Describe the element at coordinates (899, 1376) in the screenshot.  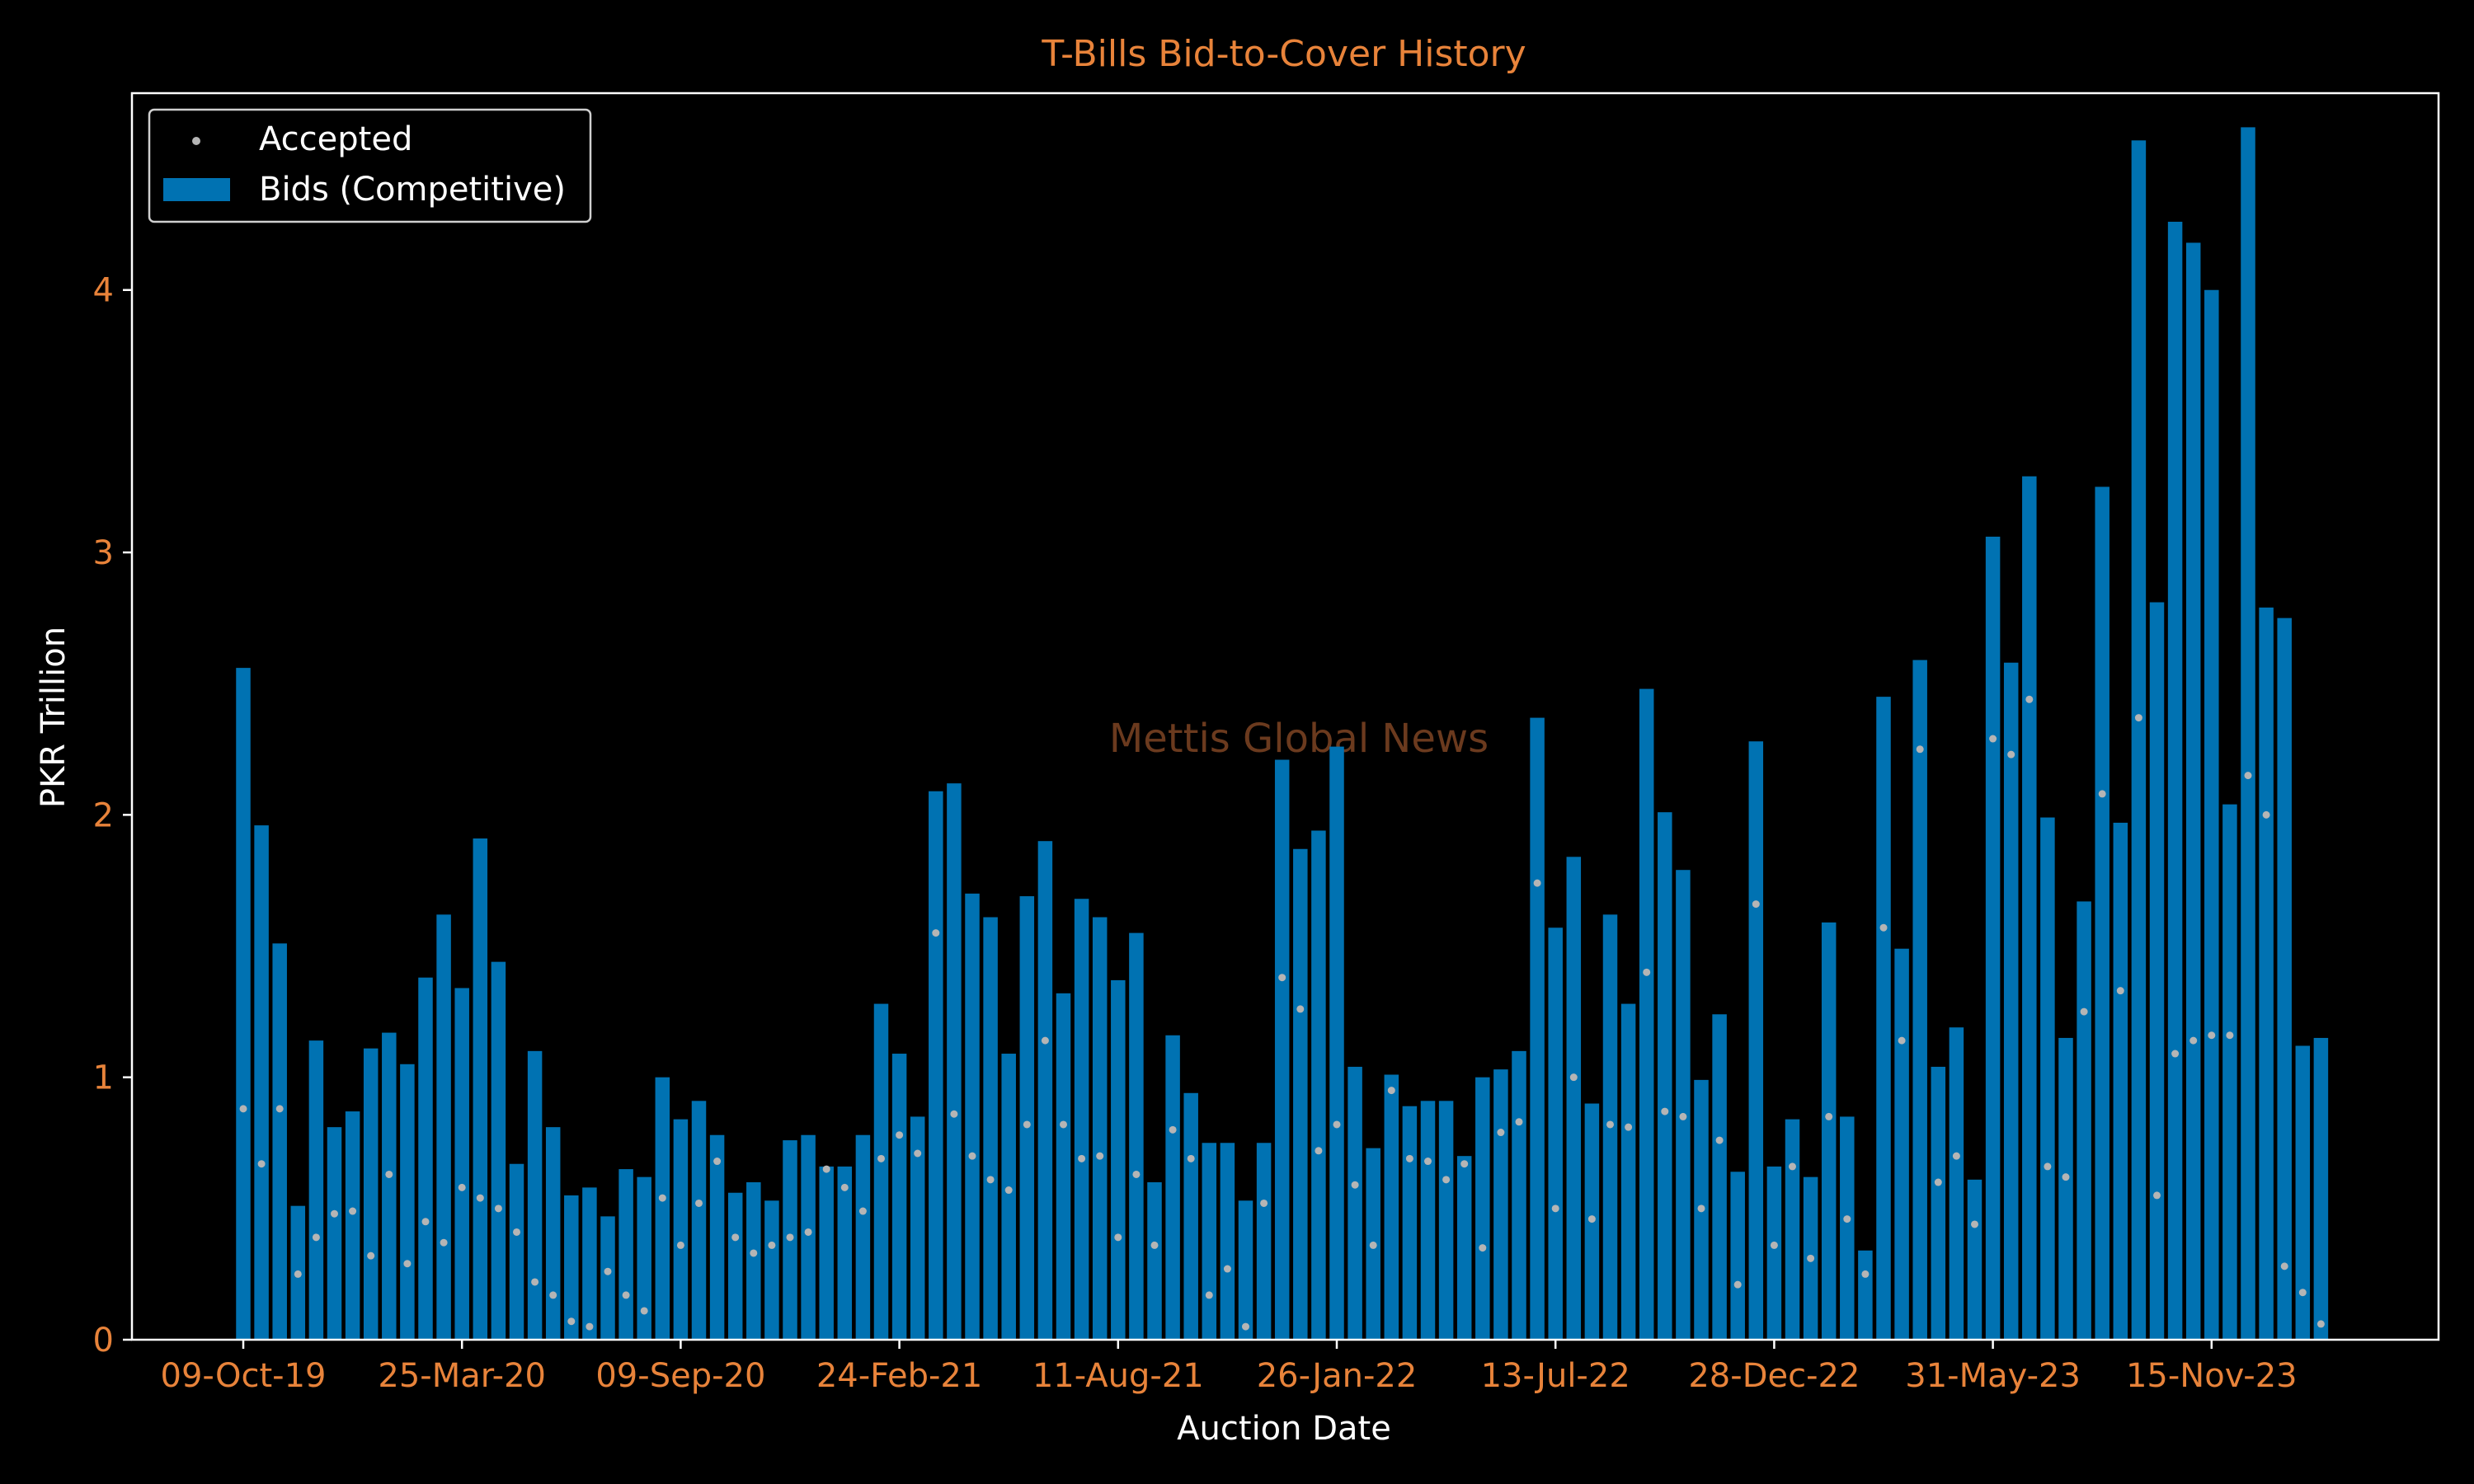
I see `x-tick-label: 24-Feb-21` at that location.